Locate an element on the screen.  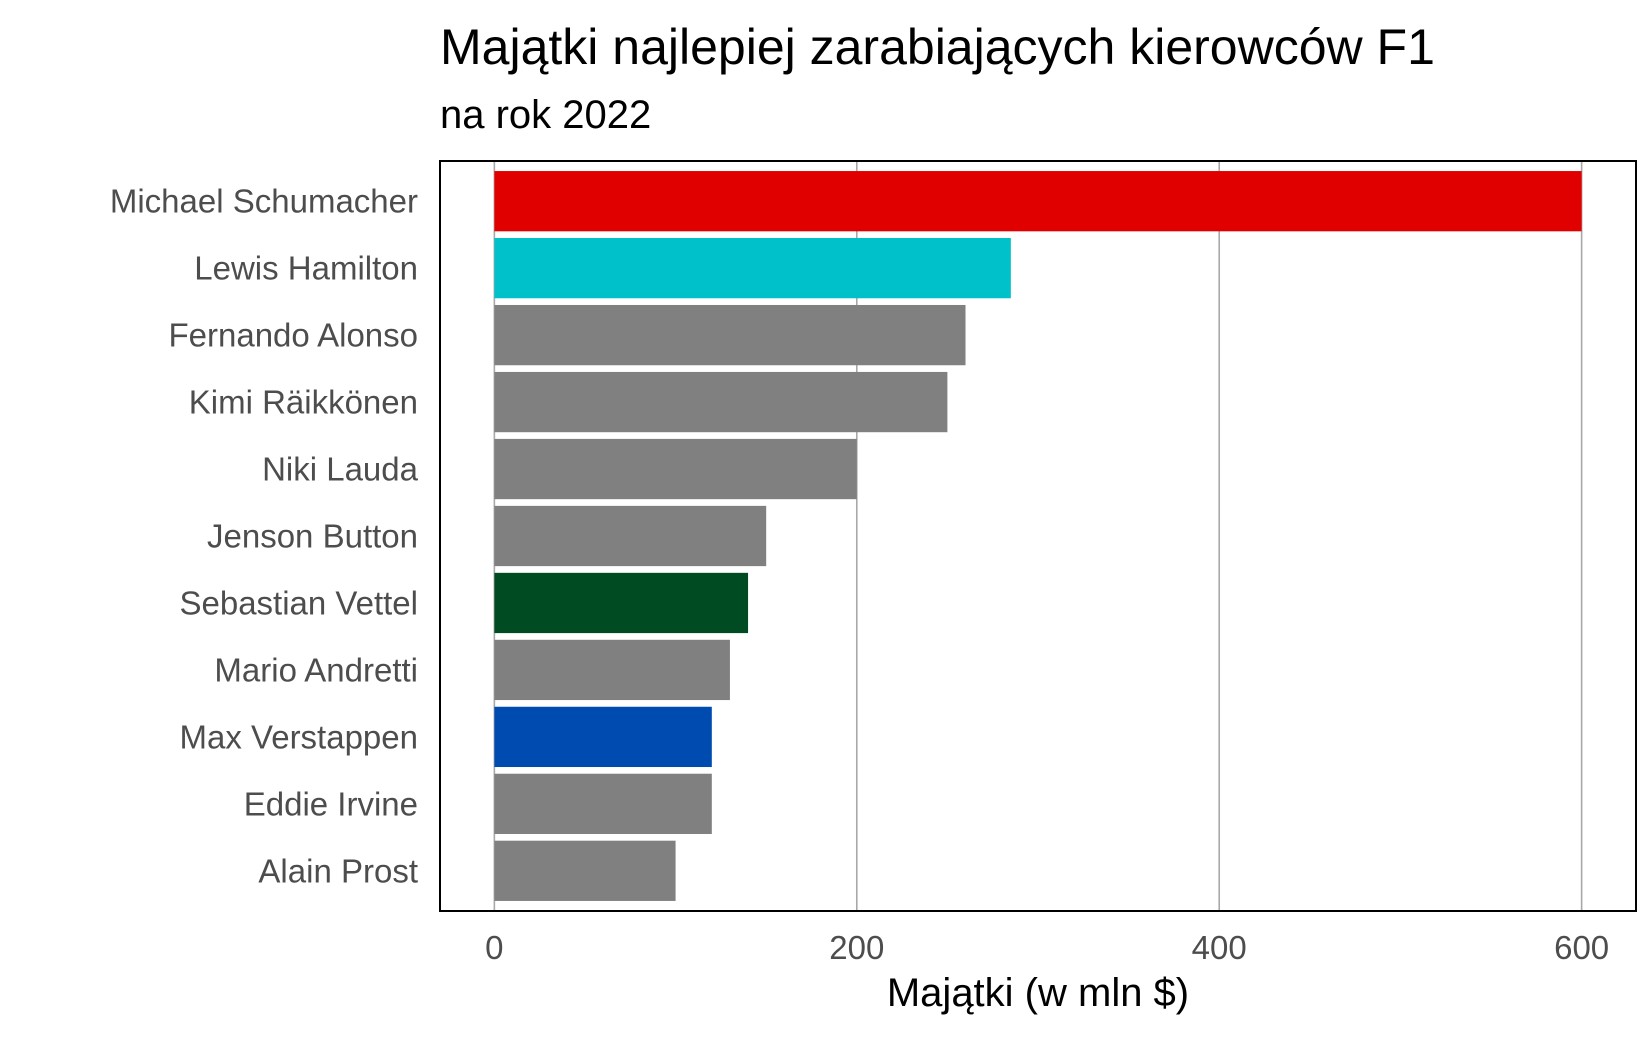
bar-lewis-hamilton is located at coordinates (752, 268).